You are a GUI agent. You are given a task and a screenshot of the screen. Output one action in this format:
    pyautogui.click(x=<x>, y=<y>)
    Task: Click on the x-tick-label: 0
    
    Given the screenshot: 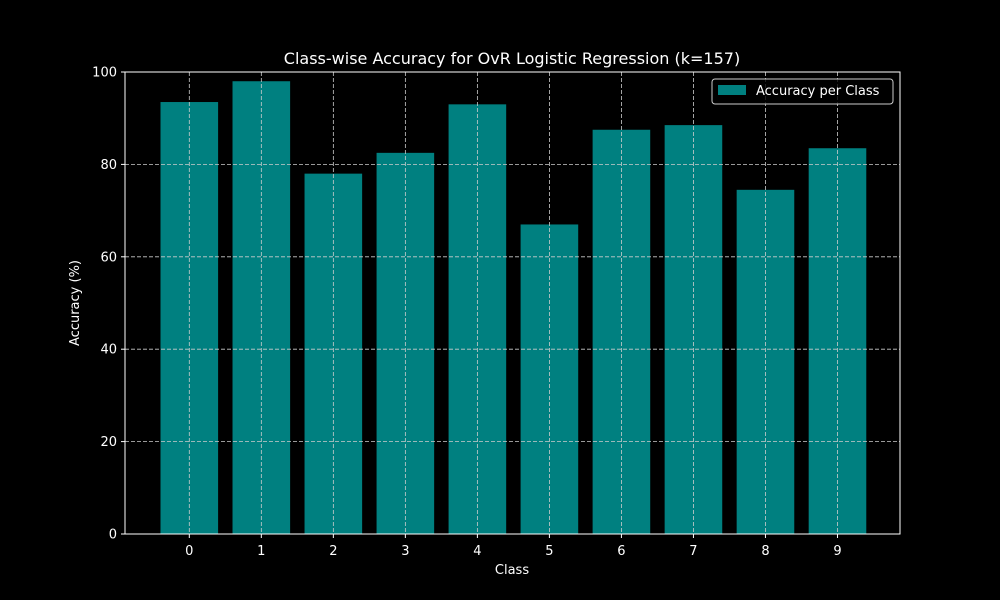 What is the action you would take?
    pyautogui.click(x=189, y=551)
    